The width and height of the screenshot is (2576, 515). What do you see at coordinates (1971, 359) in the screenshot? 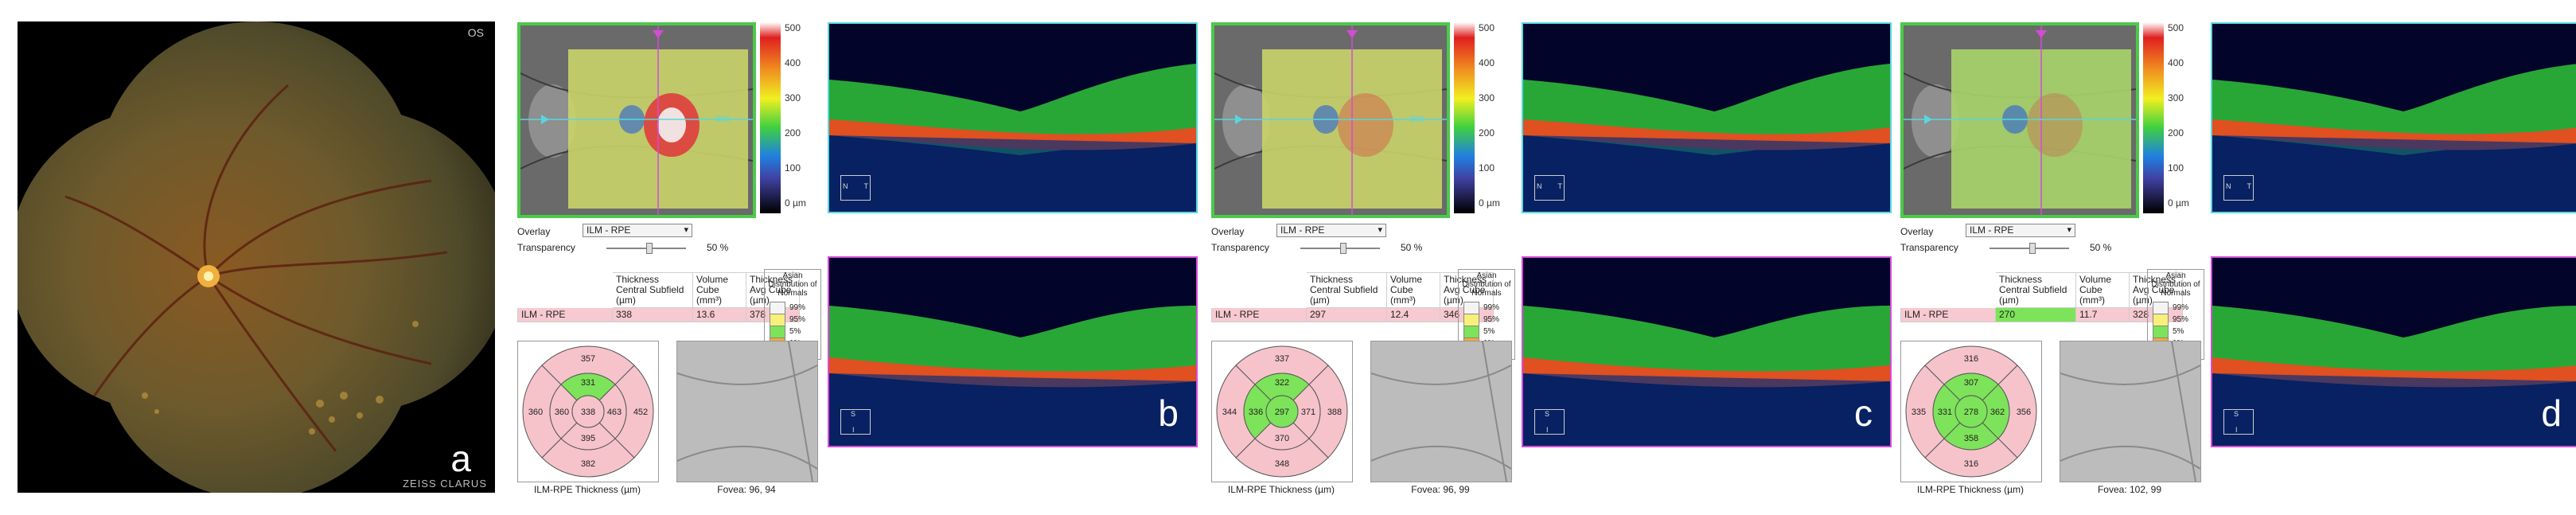
I see `etdrs-value-outer-top: 316` at bounding box center [1971, 359].